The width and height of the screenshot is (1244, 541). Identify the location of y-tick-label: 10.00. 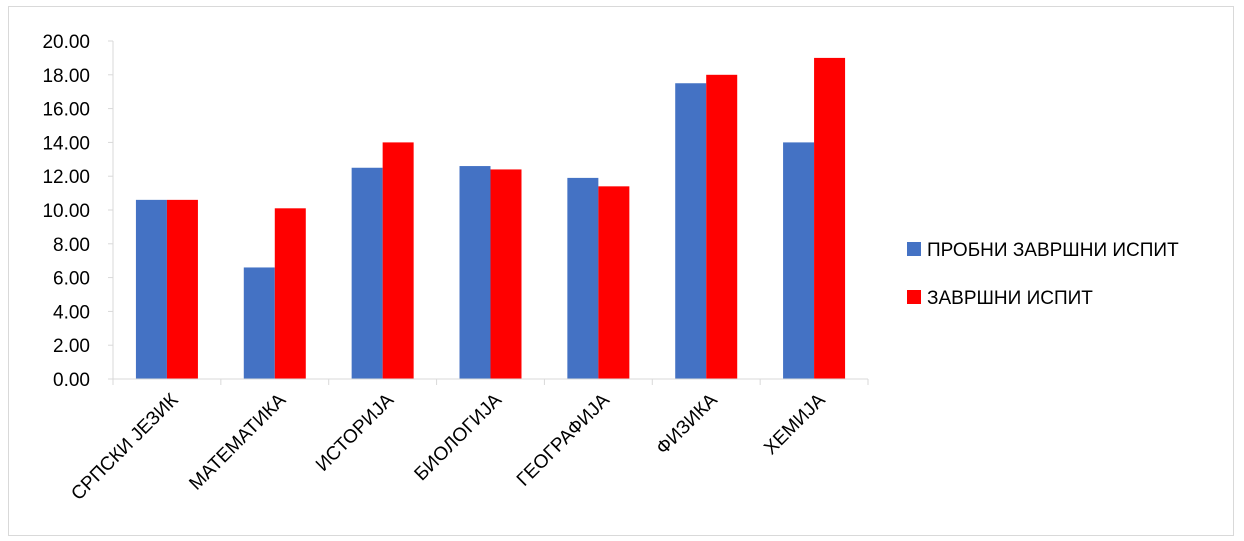
(66, 211).